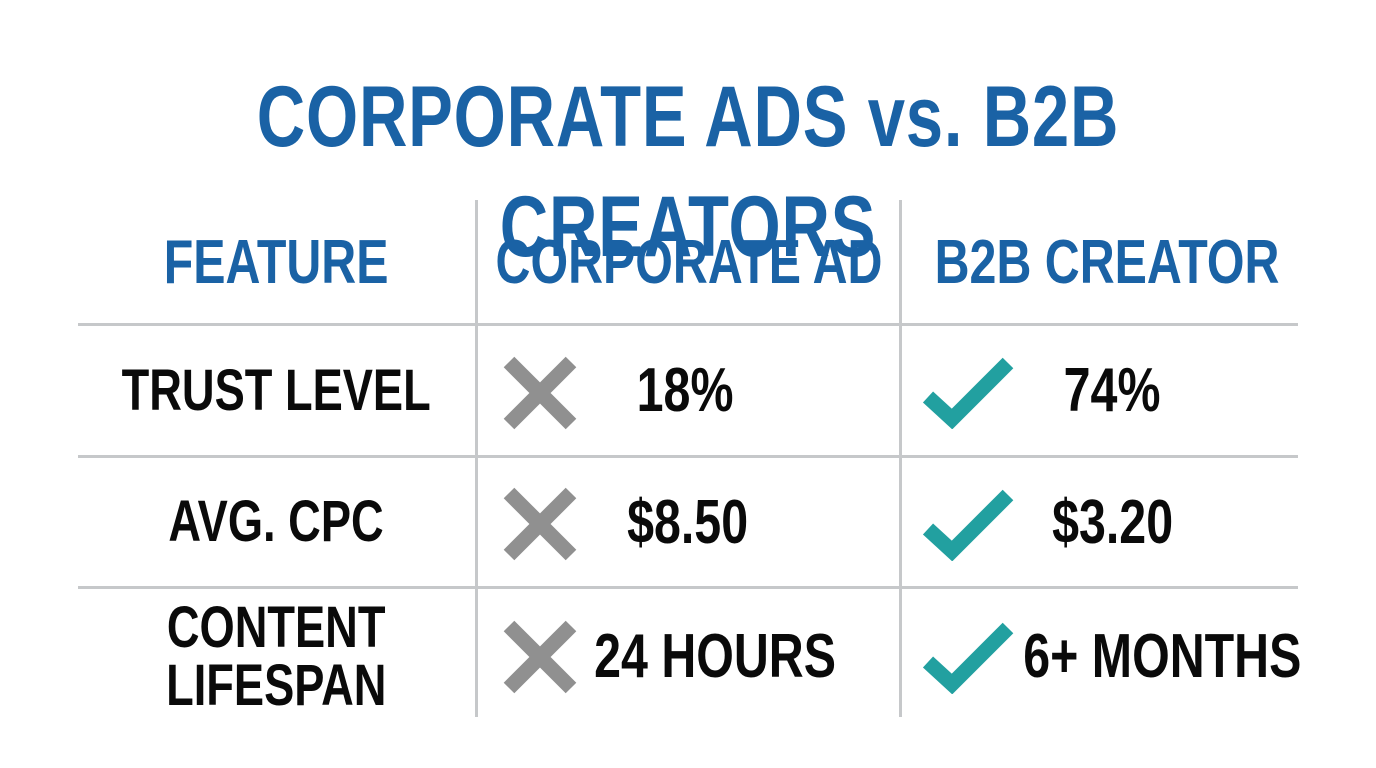 The image size is (1376, 768). I want to click on header-label: B2B CREATOR, so click(1107, 262).